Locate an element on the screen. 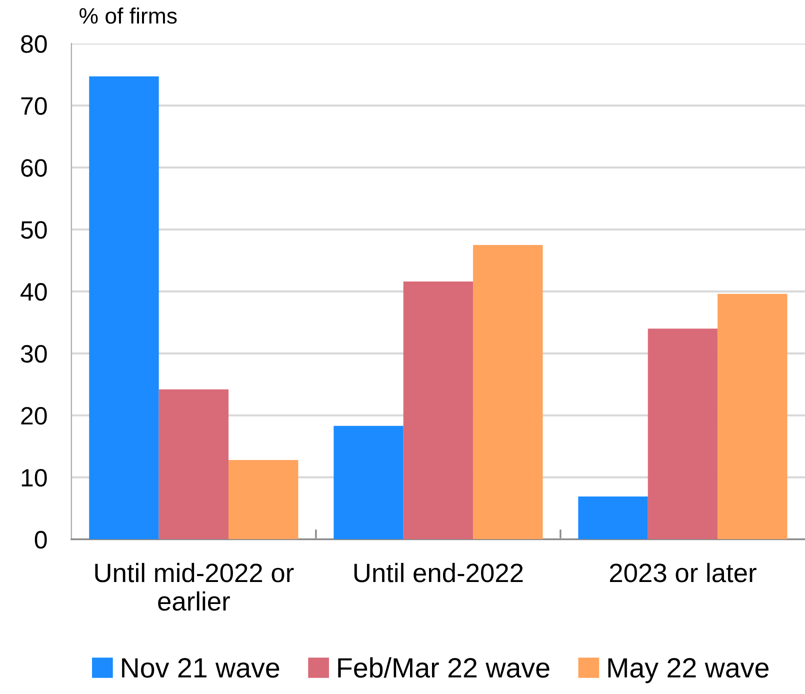  y-tick-label: 20 is located at coordinates (34, 415).